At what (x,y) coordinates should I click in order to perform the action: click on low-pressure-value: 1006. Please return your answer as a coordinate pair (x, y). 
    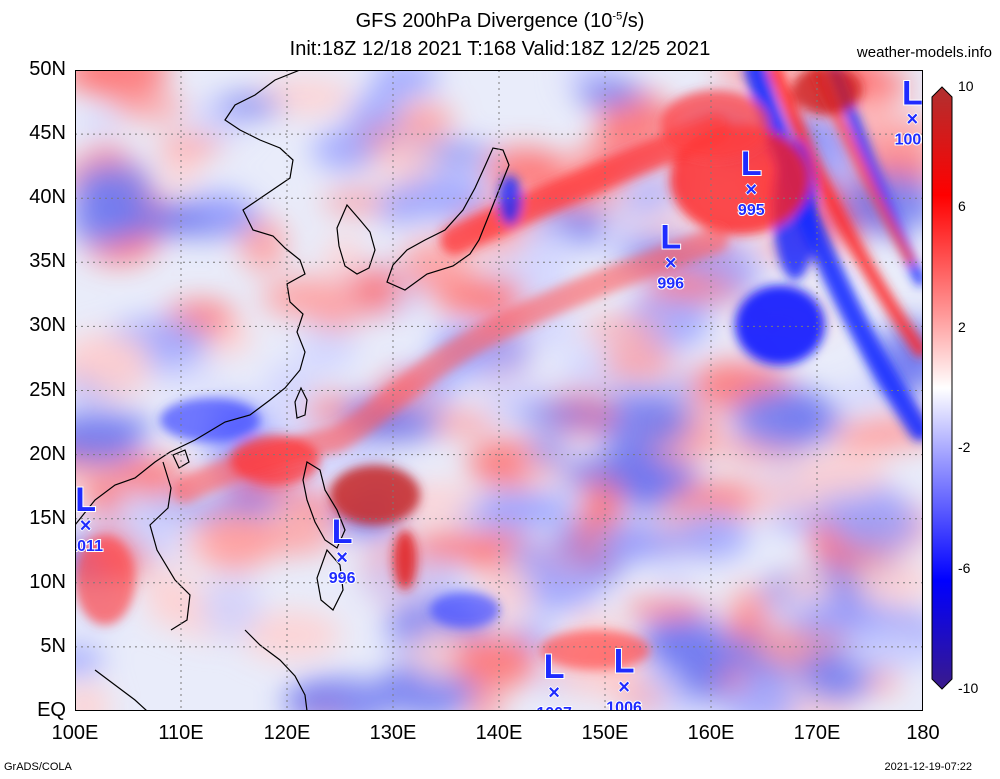
    Looking at the image, I should click on (624, 705).